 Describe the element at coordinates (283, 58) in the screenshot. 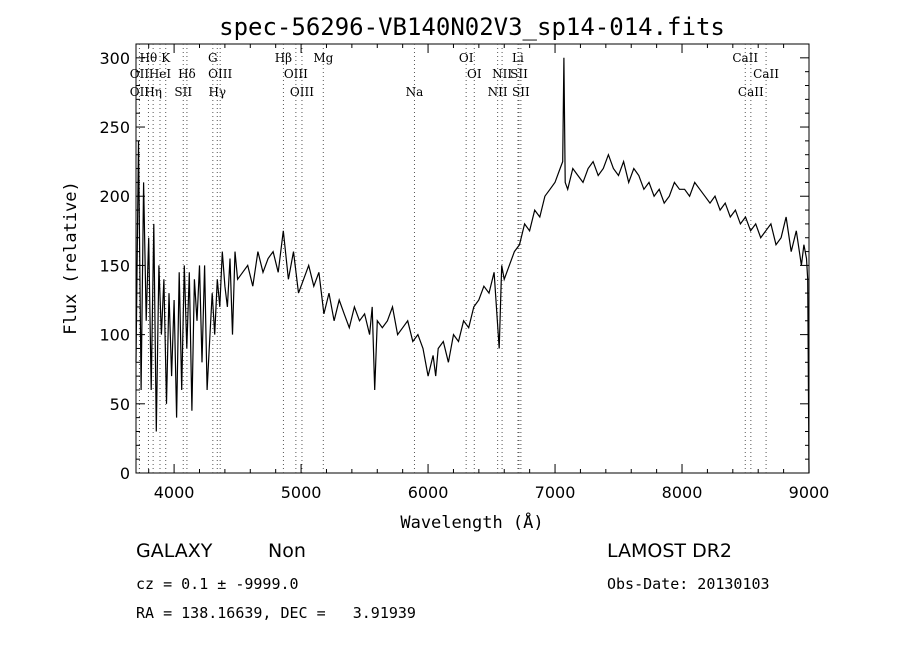

I see `line-marker-label: Hβ` at that location.